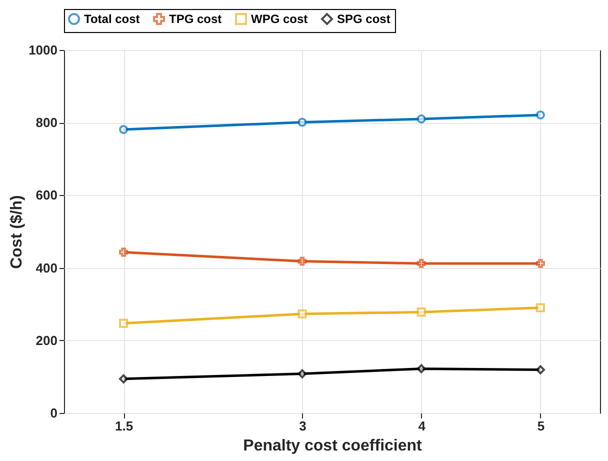 The width and height of the screenshot is (608, 461). What do you see at coordinates (422, 426) in the screenshot?
I see `x-tick-label: 4` at bounding box center [422, 426].